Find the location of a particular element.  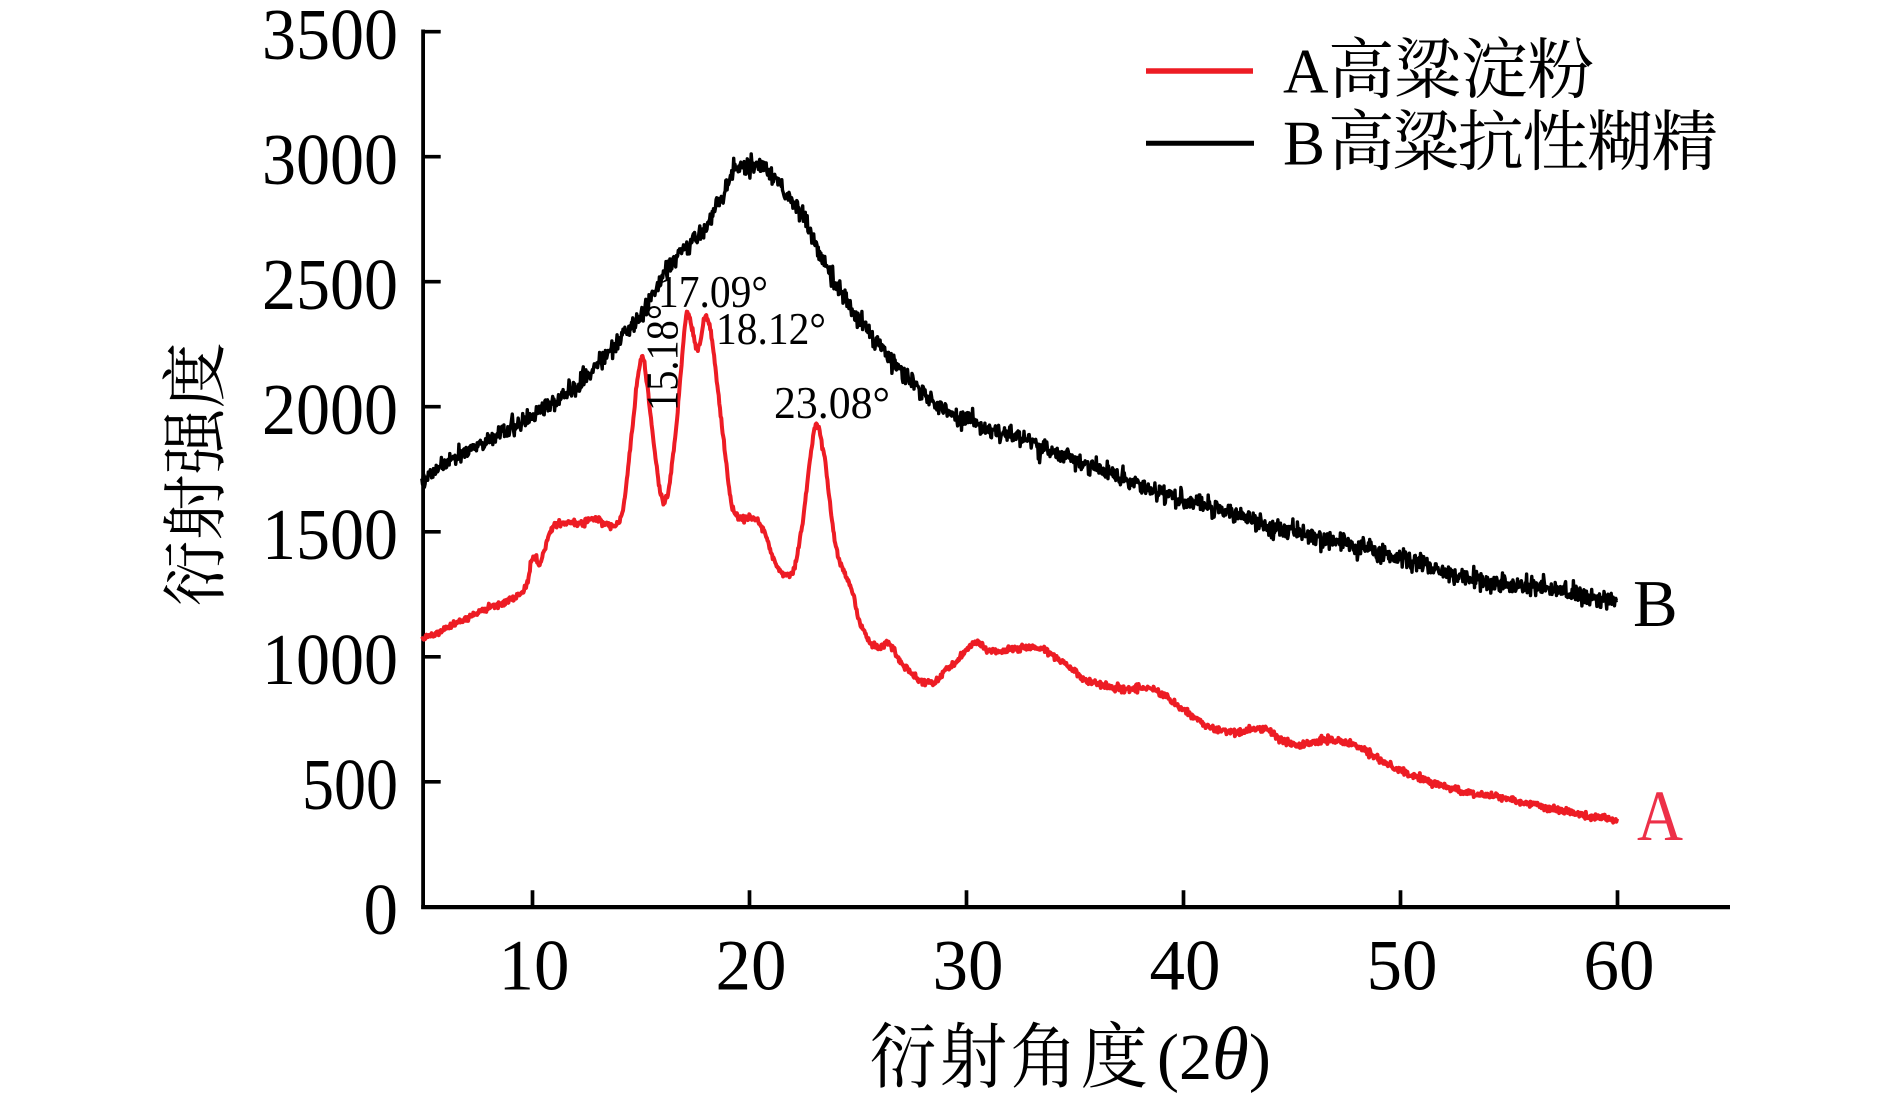

svg-text: 1500 is located at coordinates (330, 534).